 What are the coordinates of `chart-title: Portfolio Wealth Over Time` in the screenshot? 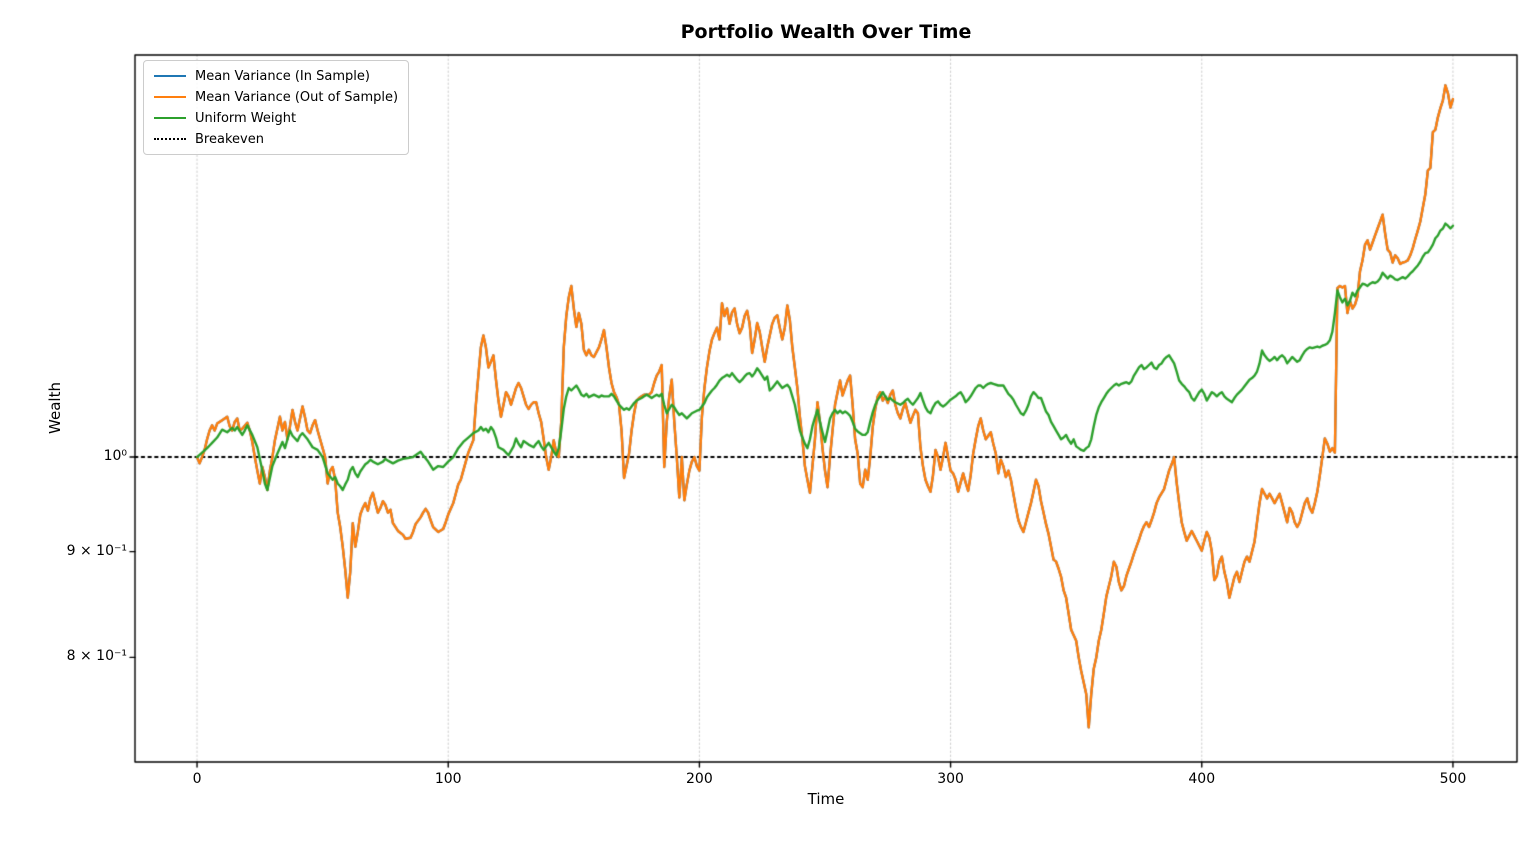 It's located at (826, 32).